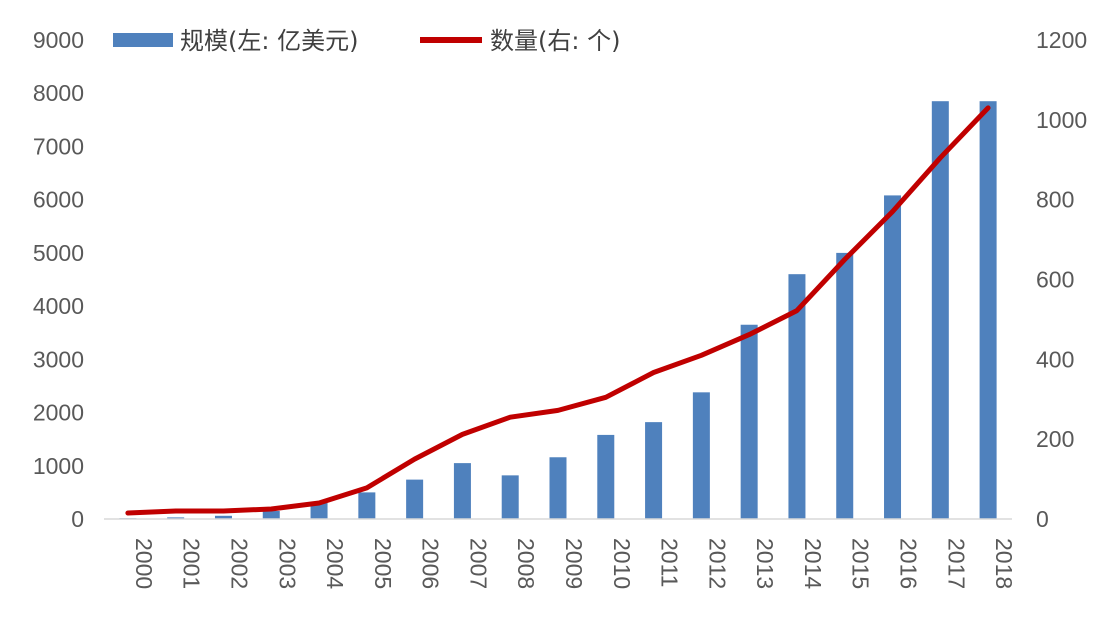 This screenshot has height=623, width=1113. Describe the element at coordinates (287, 563) in the screenshot. I see `x-tick-label: 2003` at that location.